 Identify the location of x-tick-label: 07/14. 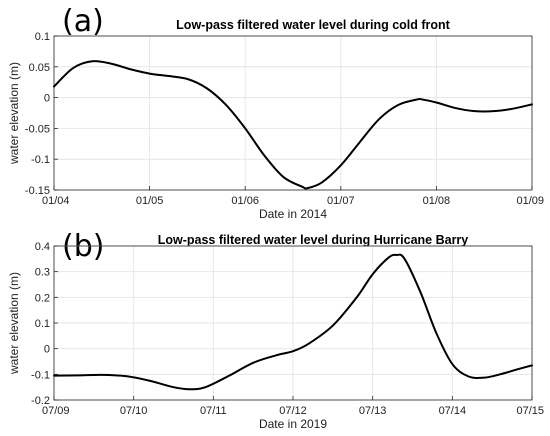
(453, 411).